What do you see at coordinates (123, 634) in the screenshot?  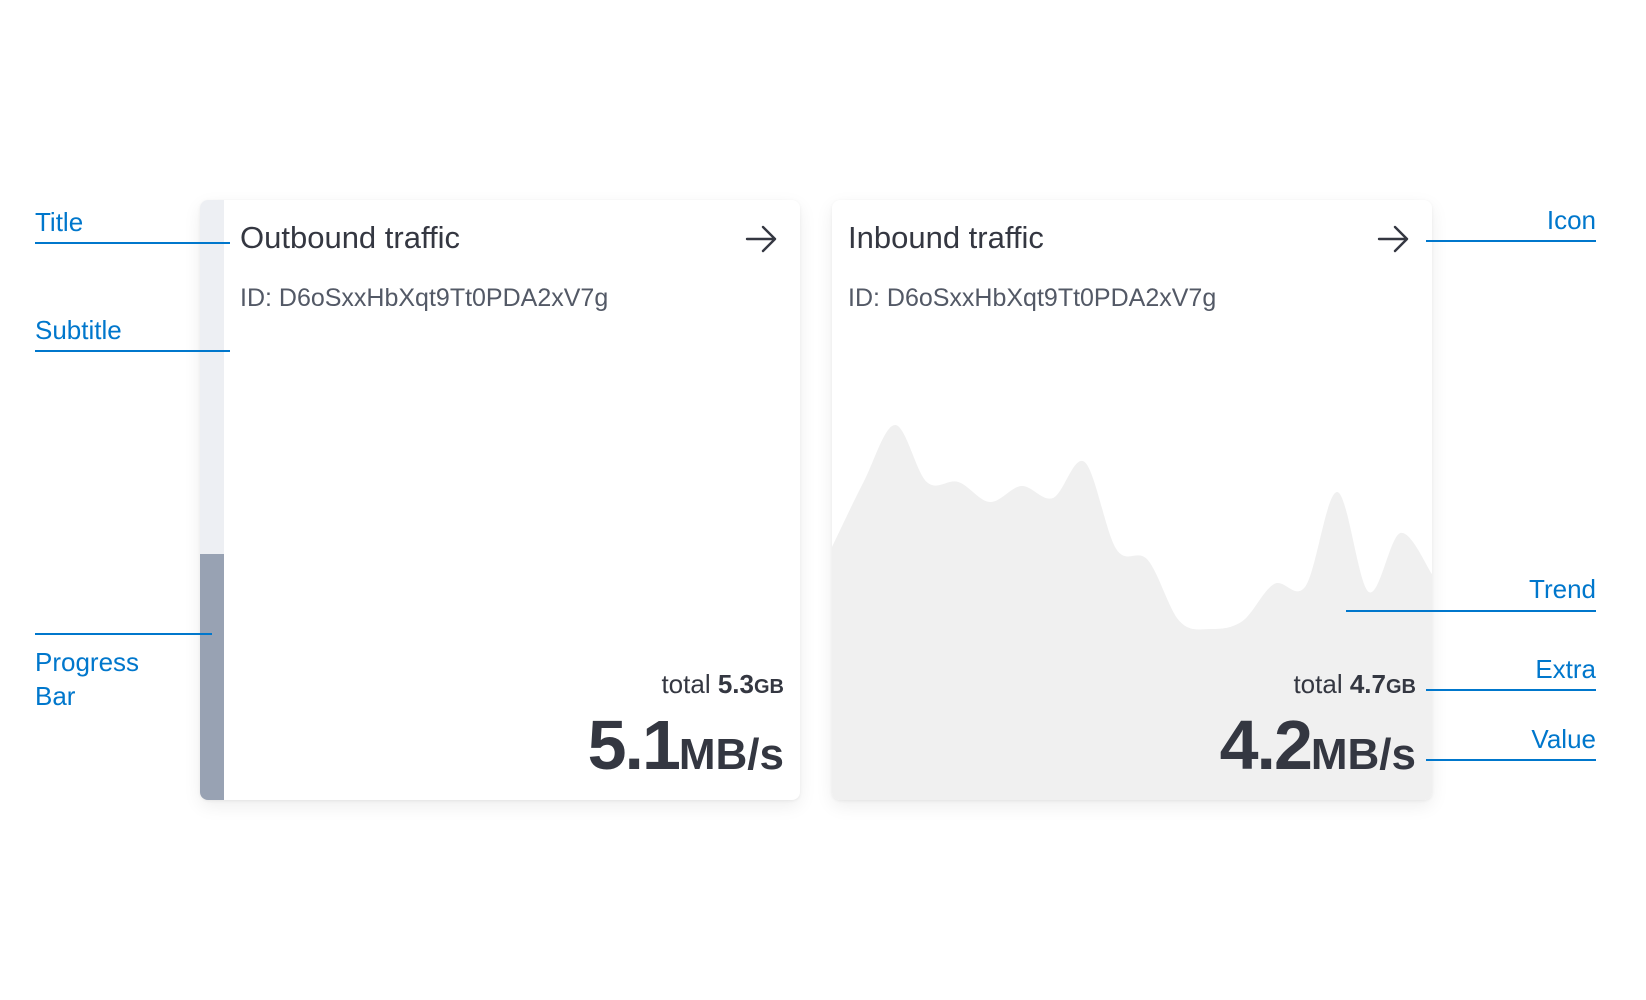 I see `annotation-progress-line` at bounding box center [123, 634].